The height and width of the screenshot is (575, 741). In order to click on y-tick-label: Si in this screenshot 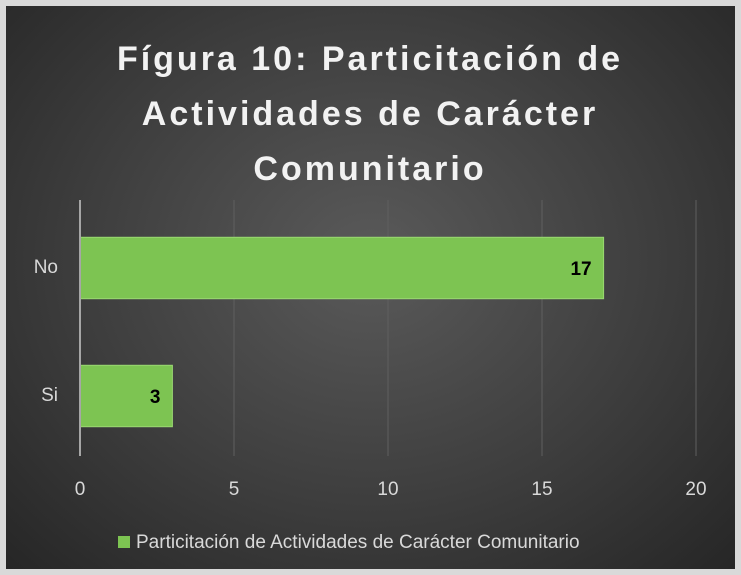, I will do `click(49, 395)`.